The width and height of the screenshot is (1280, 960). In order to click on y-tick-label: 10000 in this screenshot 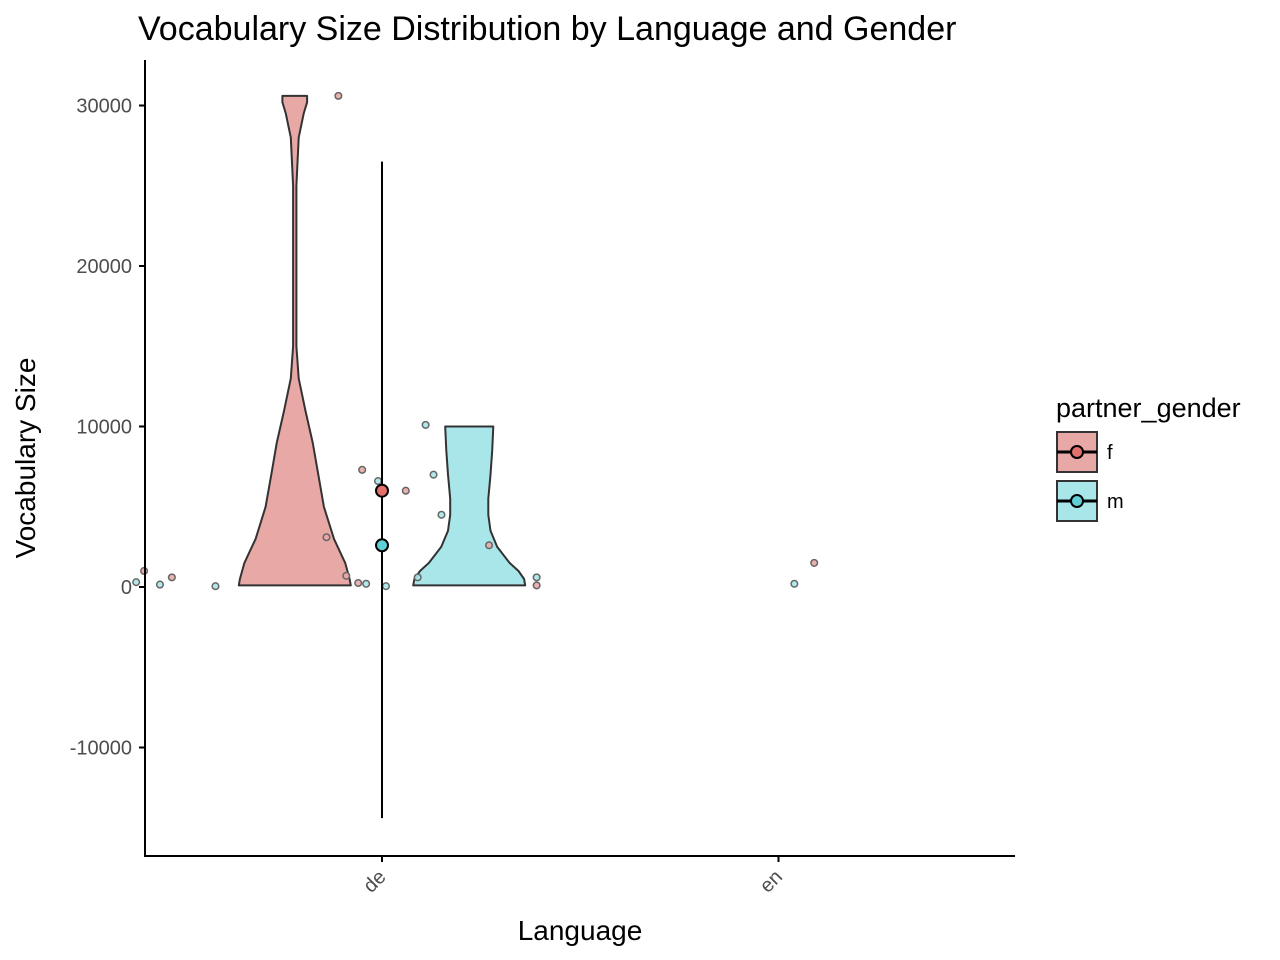, I will do `click(104, 428)`.